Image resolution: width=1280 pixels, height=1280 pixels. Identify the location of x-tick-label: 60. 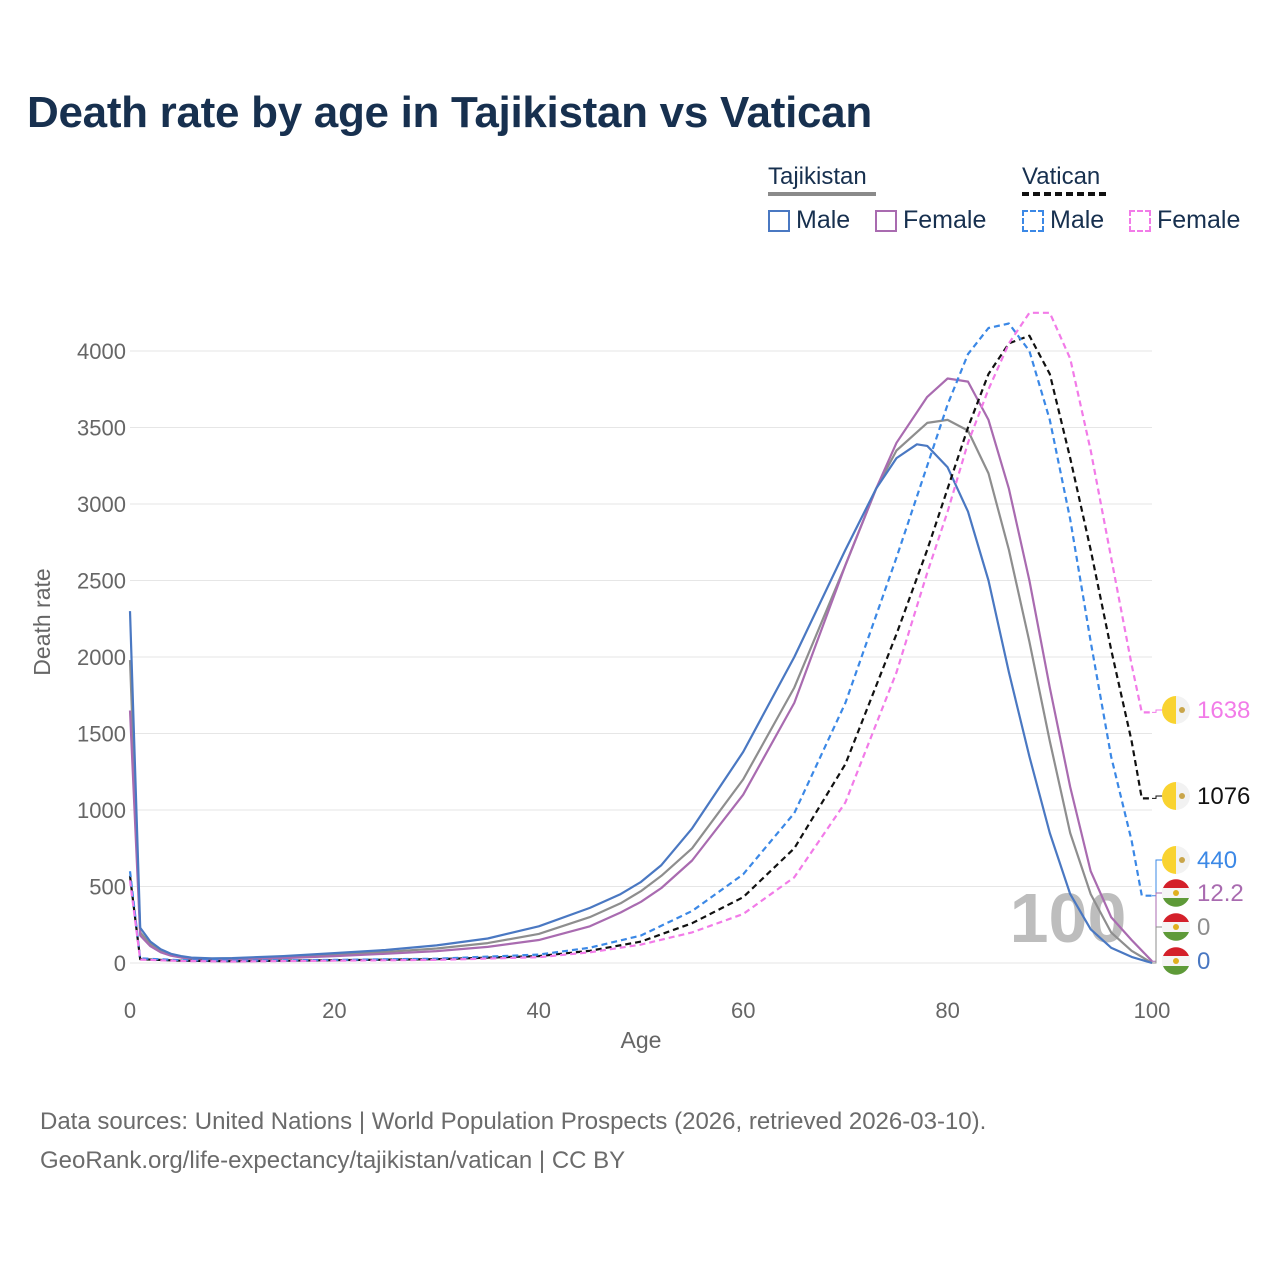
(743, 1010).